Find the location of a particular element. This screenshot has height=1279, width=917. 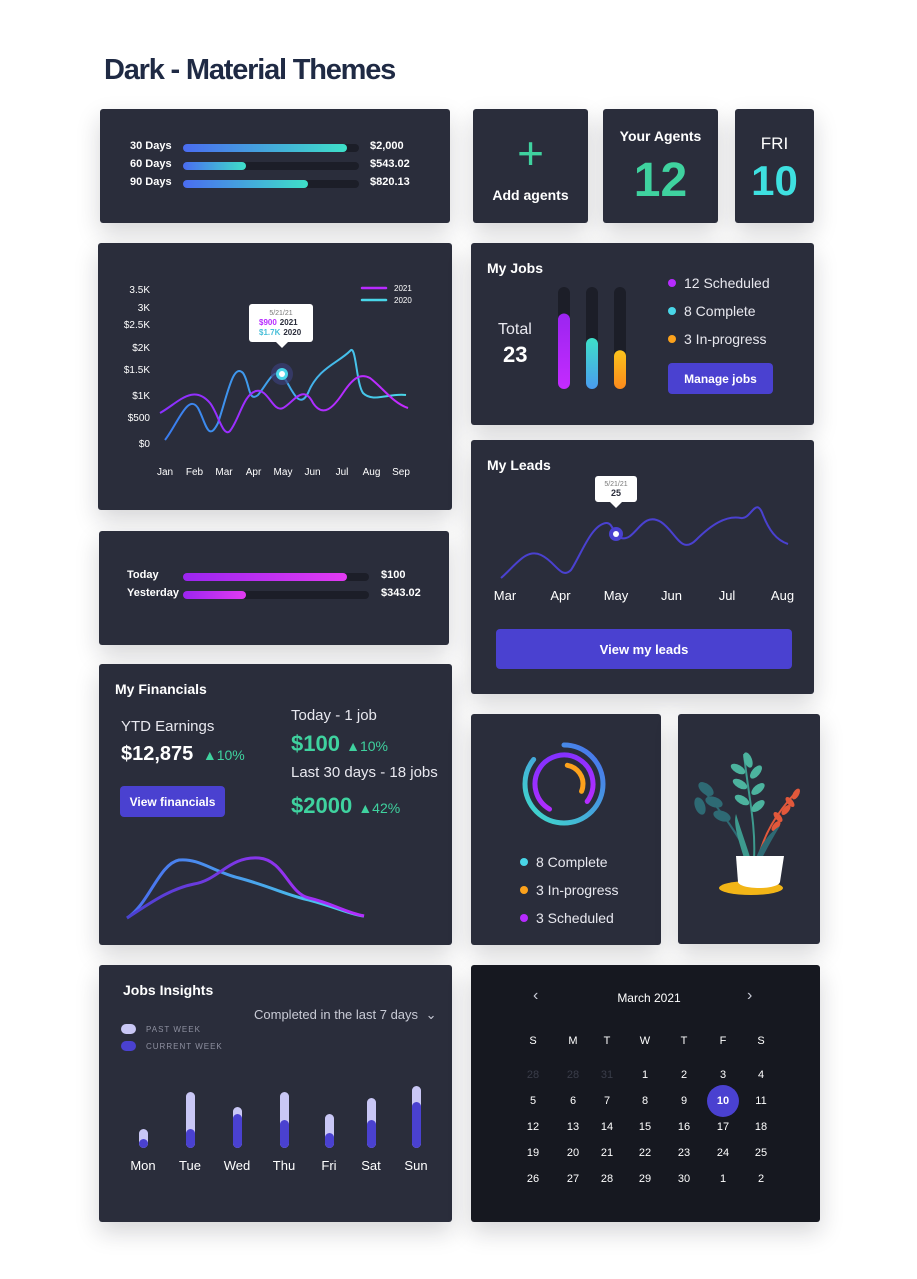

calendar-day: 19 is located at coordinates (533, 1153).